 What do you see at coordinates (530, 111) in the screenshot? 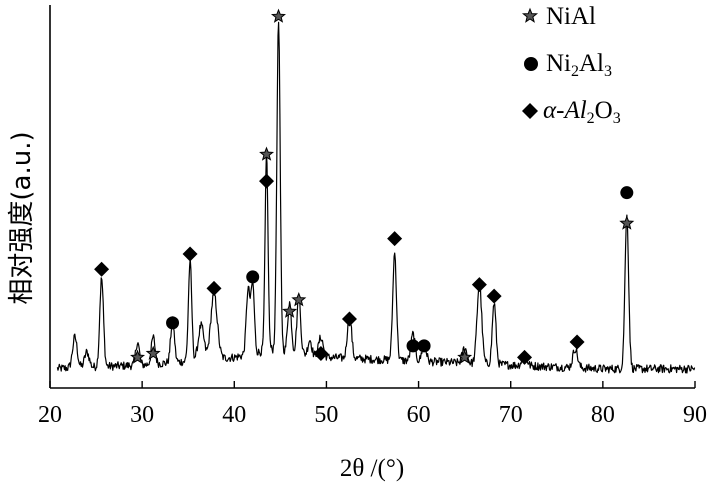
I see `legend-diamond-icon` at bounding box center [530, 111].